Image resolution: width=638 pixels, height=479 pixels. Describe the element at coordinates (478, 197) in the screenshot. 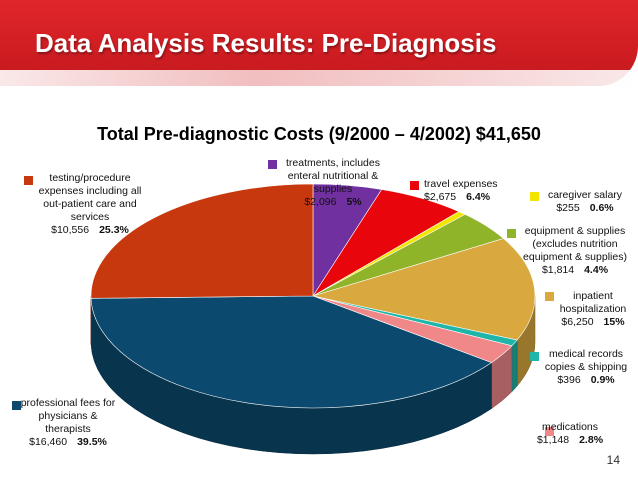

I see `label-travel-percent: 6.4%` at that location.